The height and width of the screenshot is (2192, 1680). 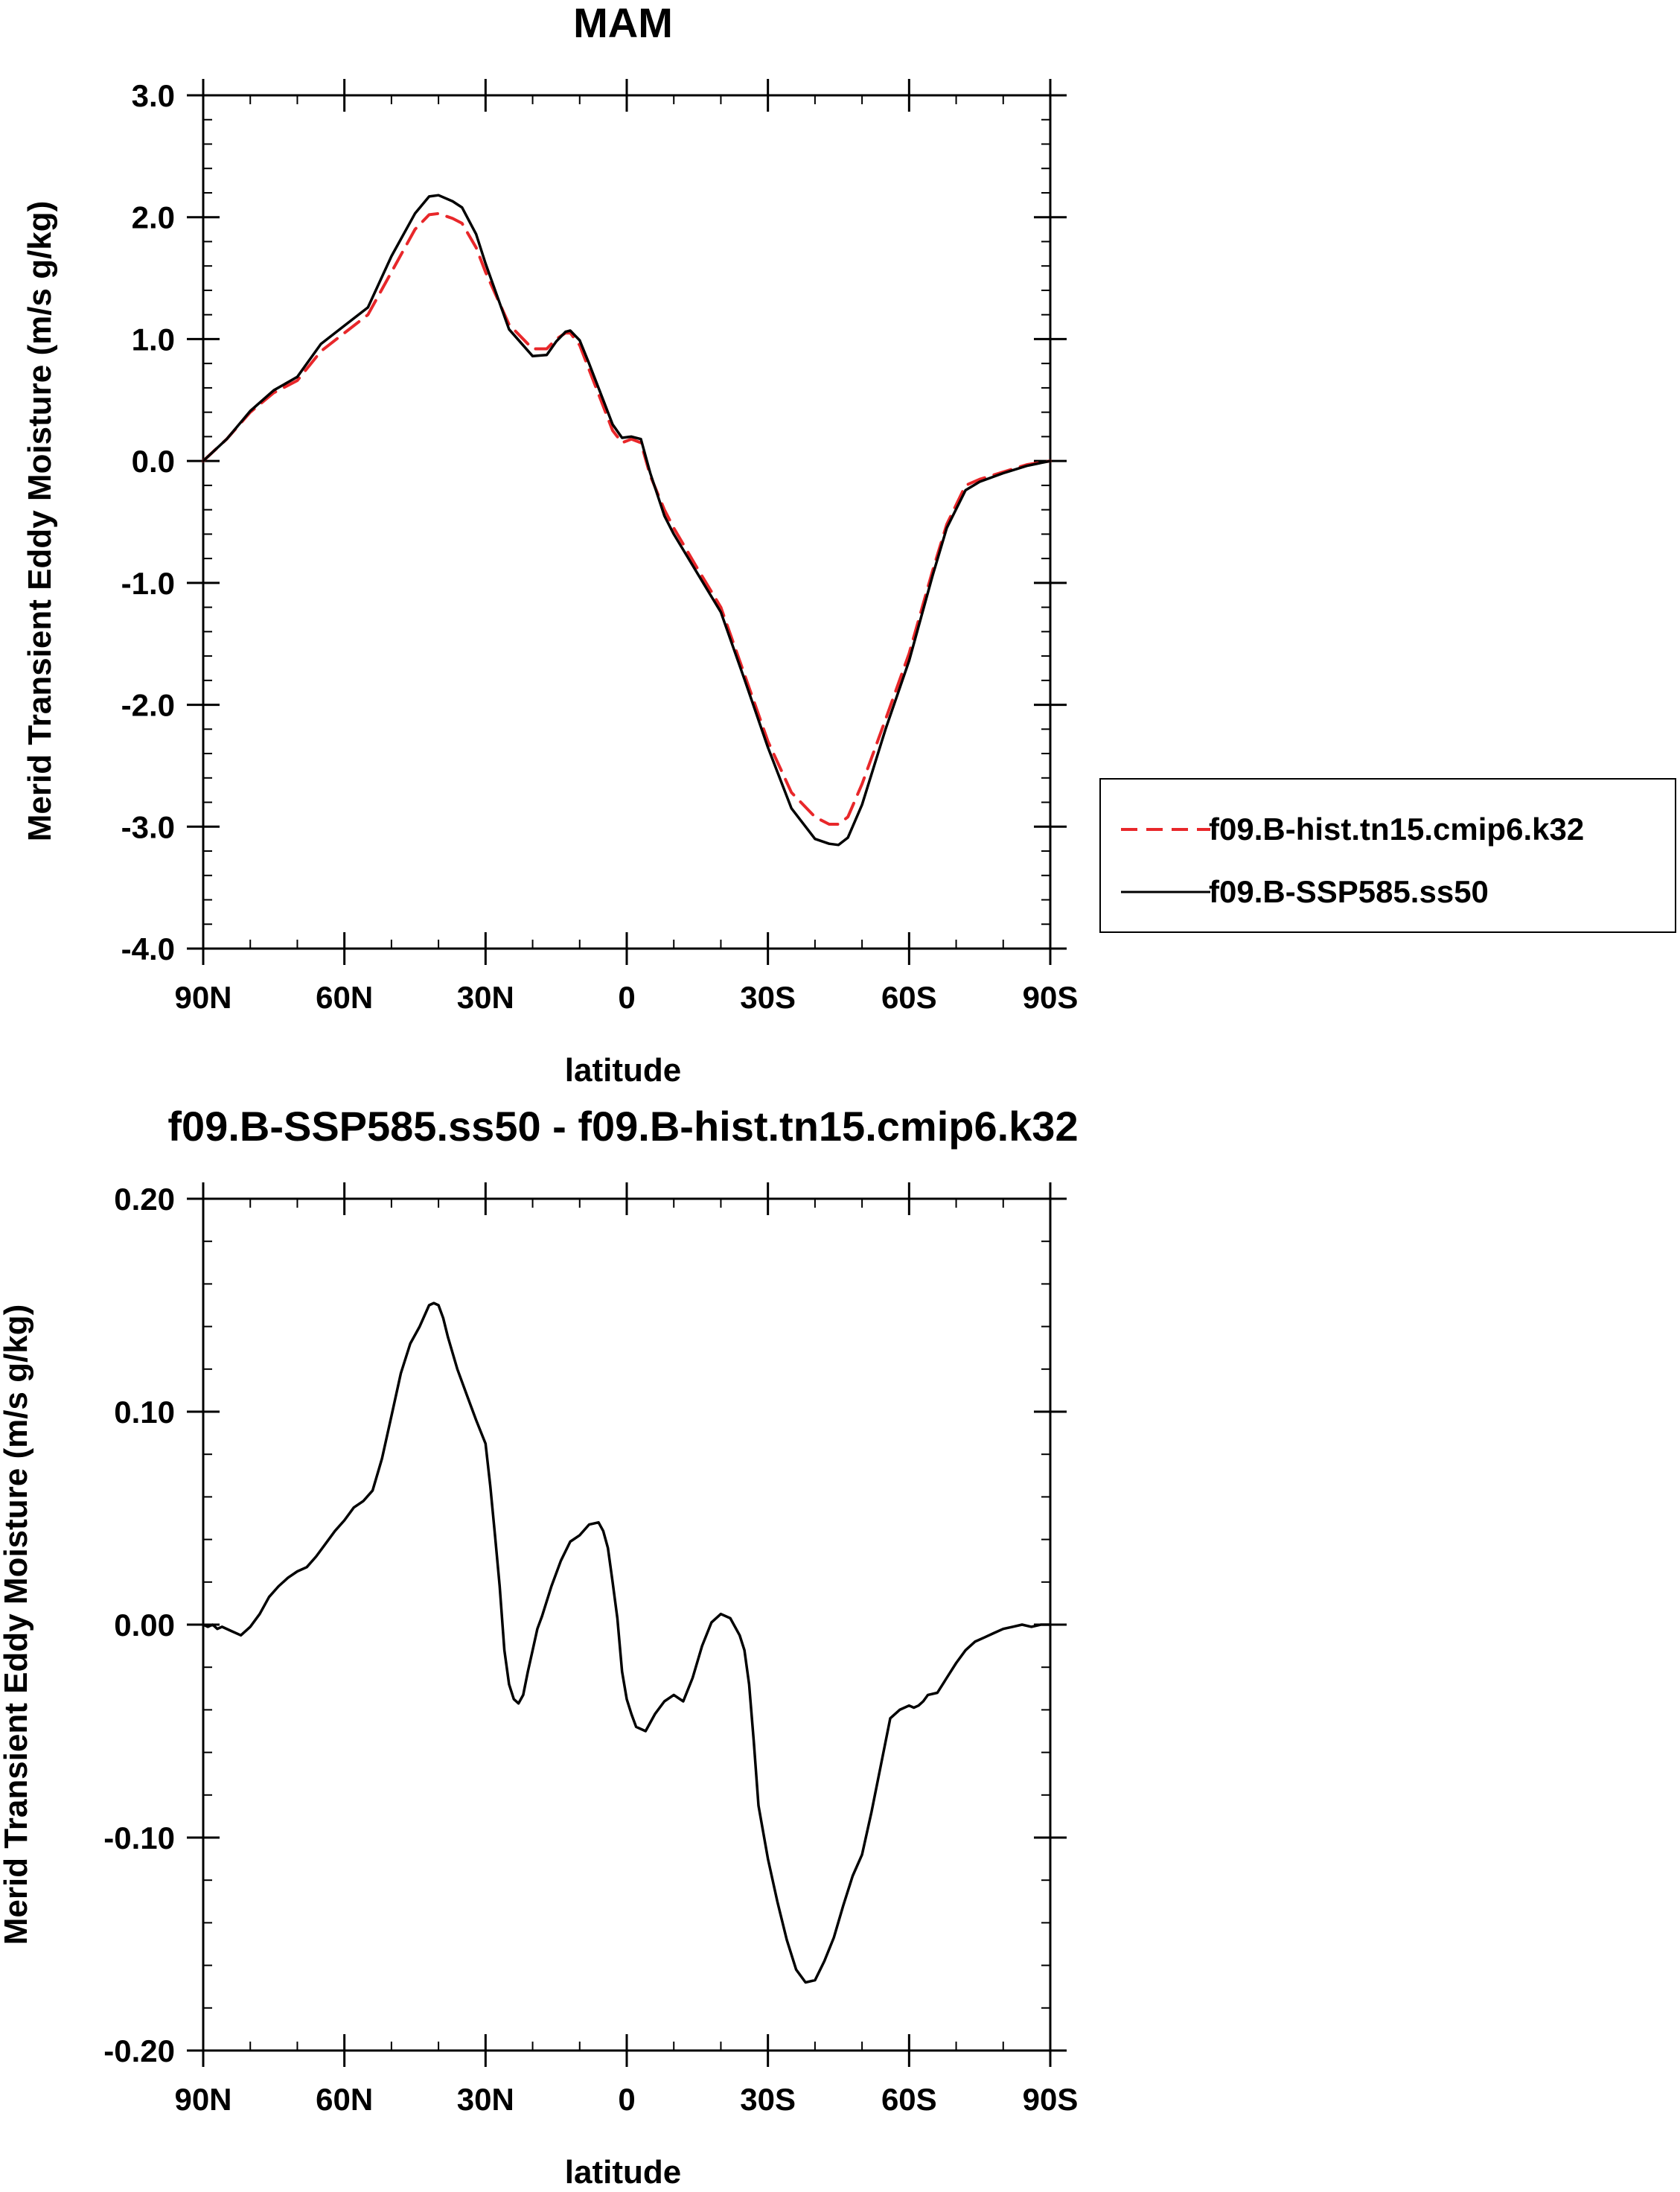 I want to click on y-tick-label: -3.0, so click(x=148, y=826).